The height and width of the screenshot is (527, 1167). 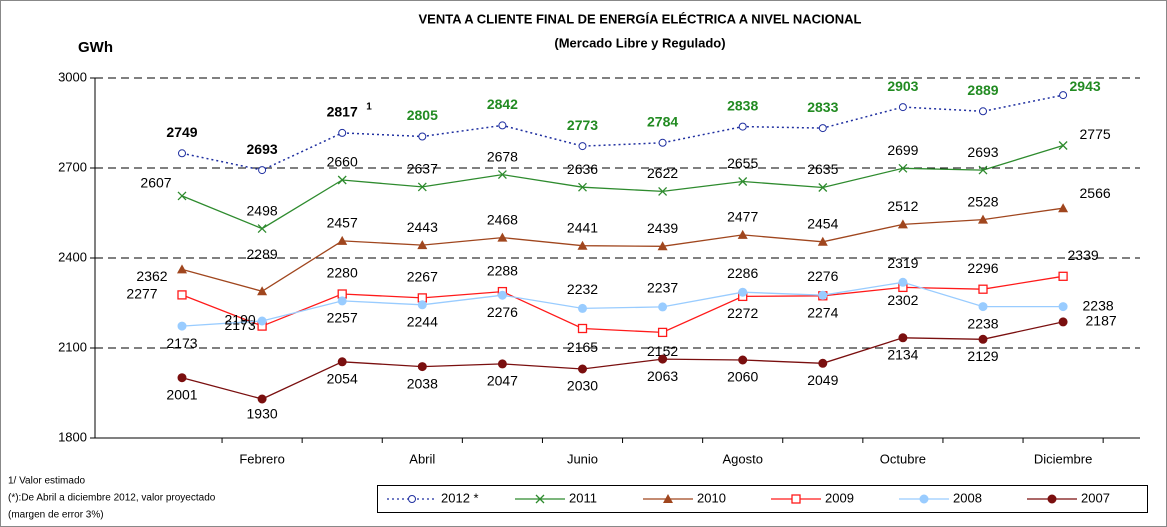 What do you see at coordinates (582, 125) in the screenshot?
I see `data-label: 2773` at bounding box center [582, 125].